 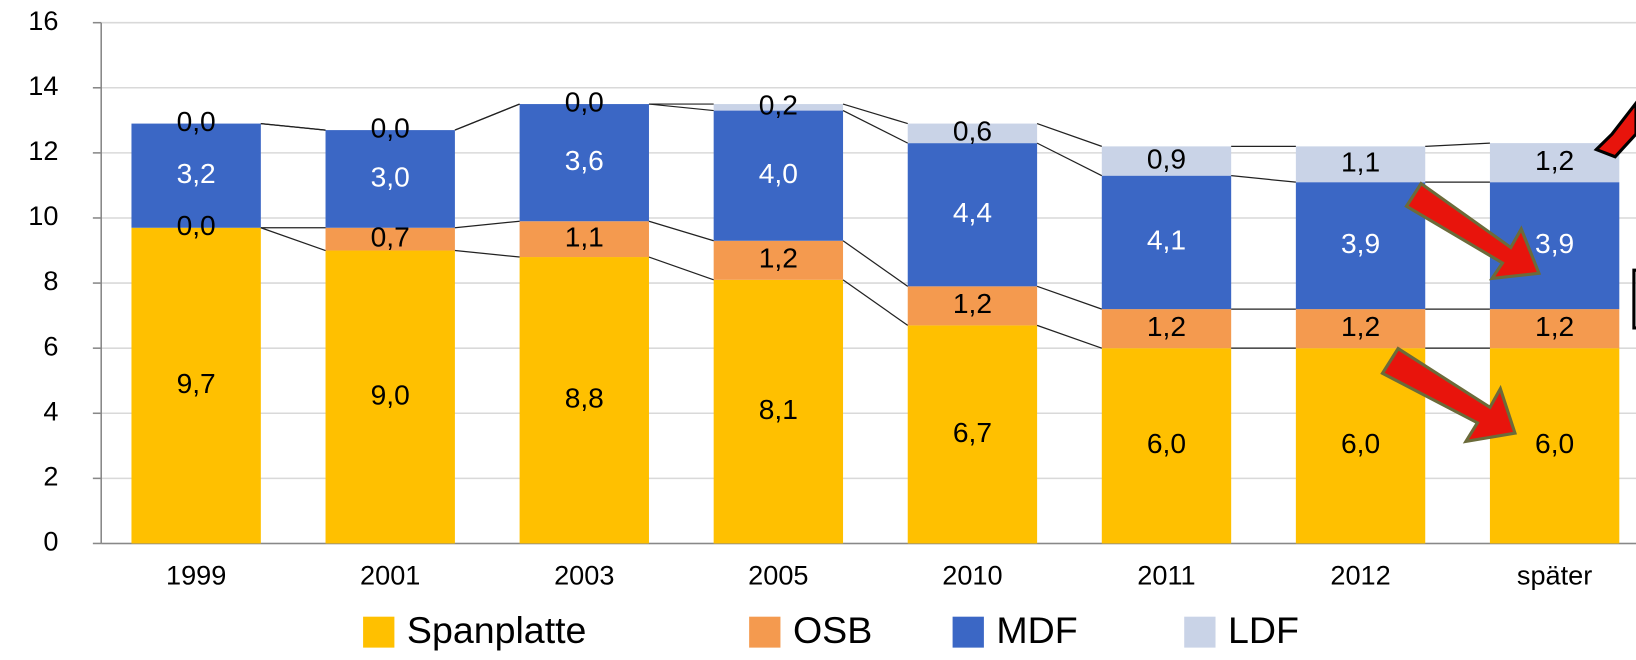 What do you see at coordinates (584, 160) in the screenshot?
I see `data-label: 3,6` at bounding box center [584, 160].